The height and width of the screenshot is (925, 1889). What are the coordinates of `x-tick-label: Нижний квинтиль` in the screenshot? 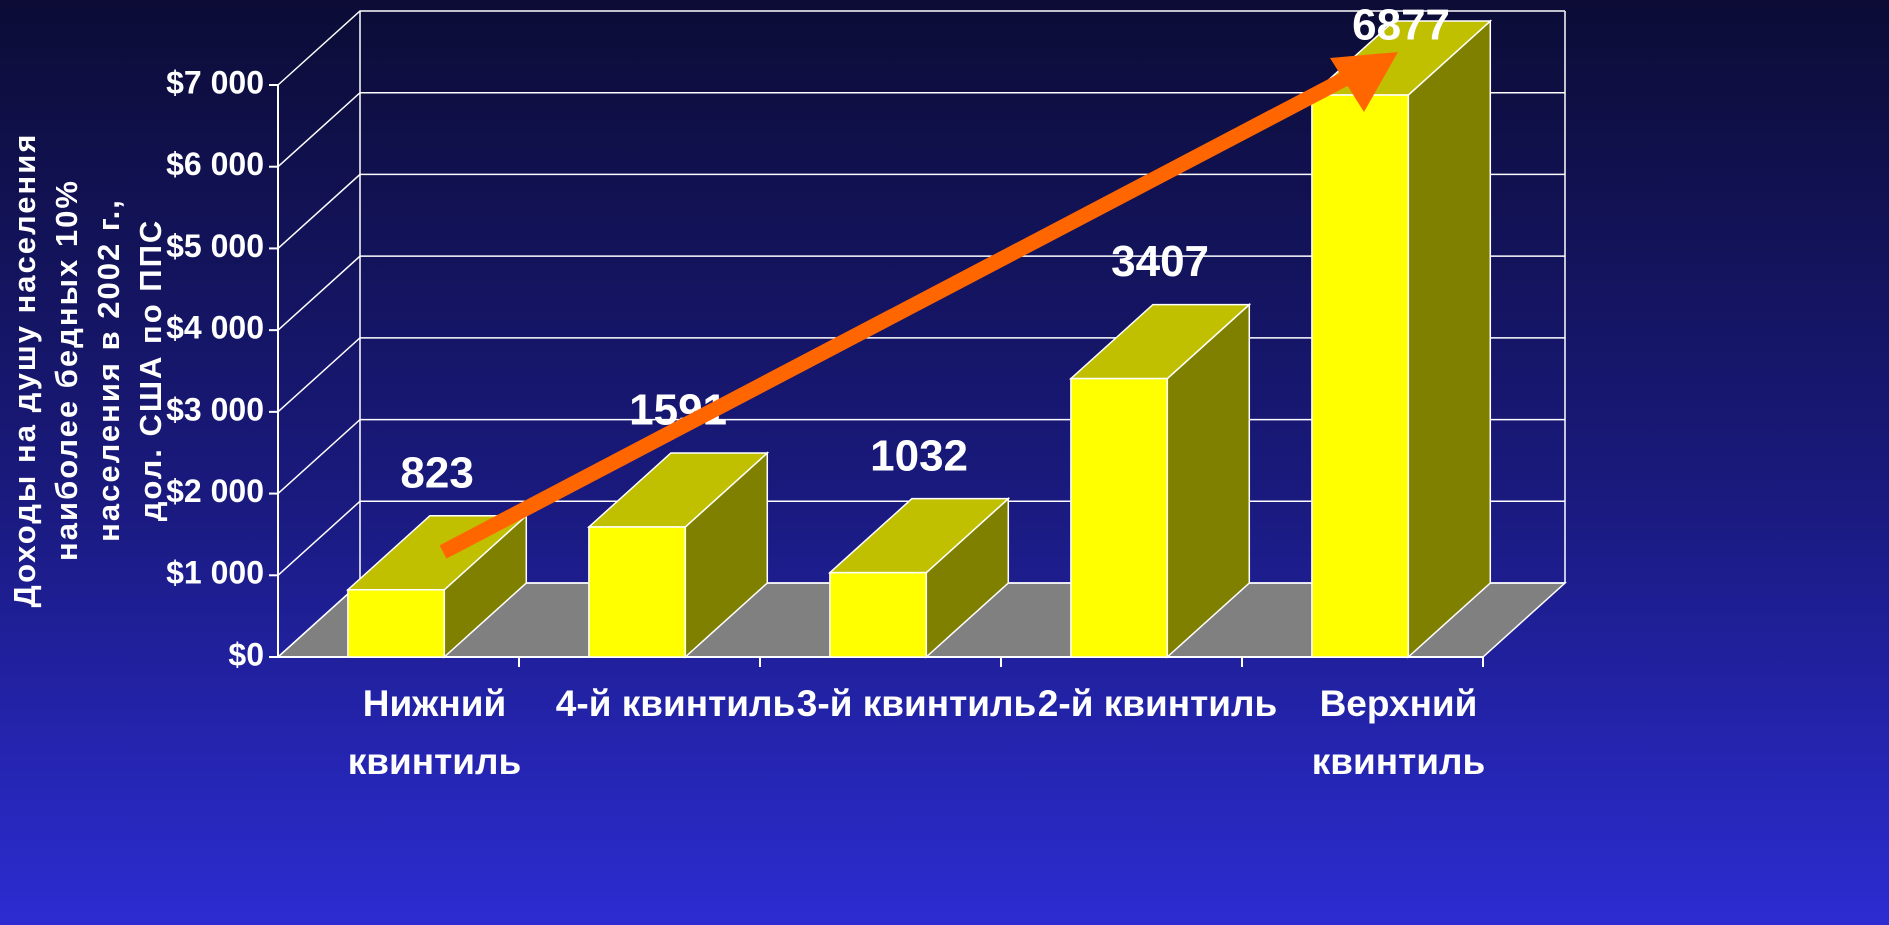 It's located at (434, 732).